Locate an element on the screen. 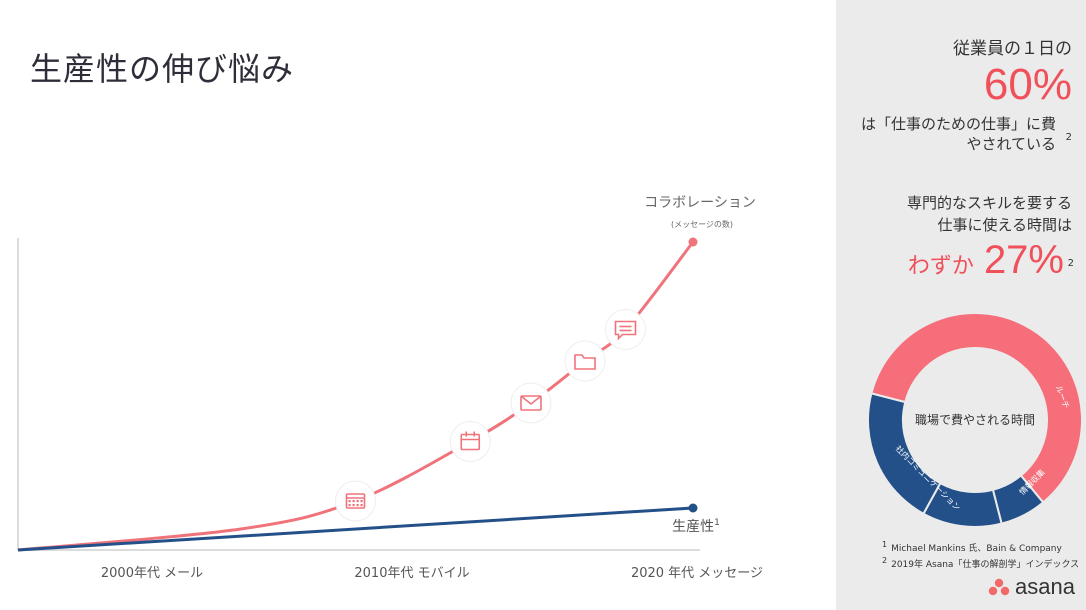  stat2-value: 27% is located at coordinates (1023, 260).